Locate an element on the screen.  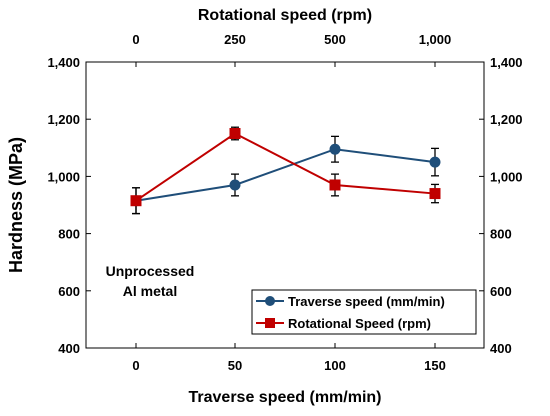
y-tick-label-right-5: 1,400 is located at coordinates (506, 62).